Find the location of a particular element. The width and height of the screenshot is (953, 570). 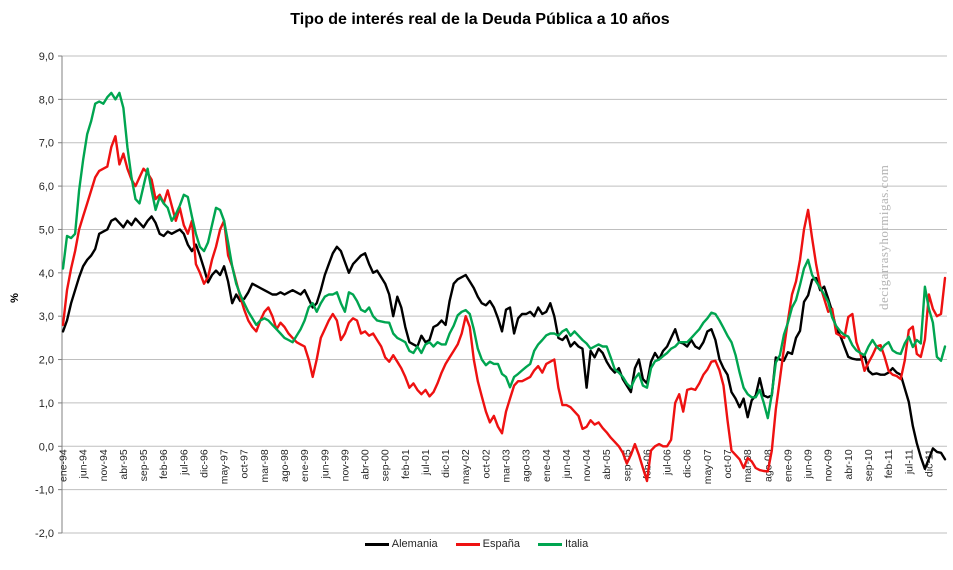

x-tick-label: nov-99 is located at coordinates (345, 465).